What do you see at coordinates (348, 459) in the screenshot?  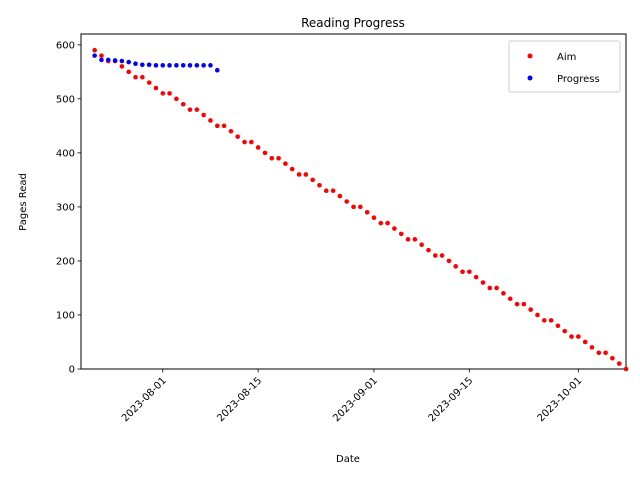 I see `x-axis-label: Date` at bounding box center [348, 459].